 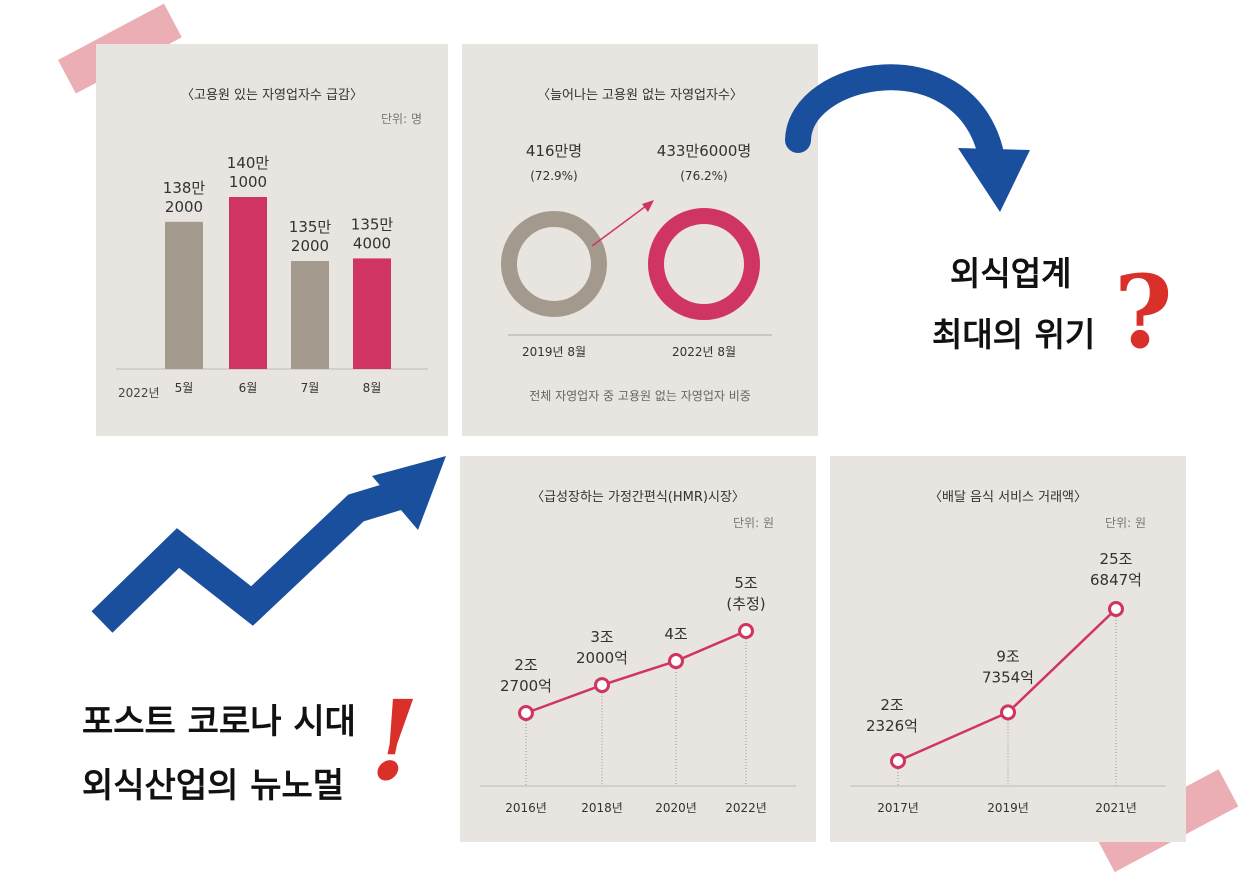 I want to click on percent-label: (72.9%), so click(x=553, y=176).